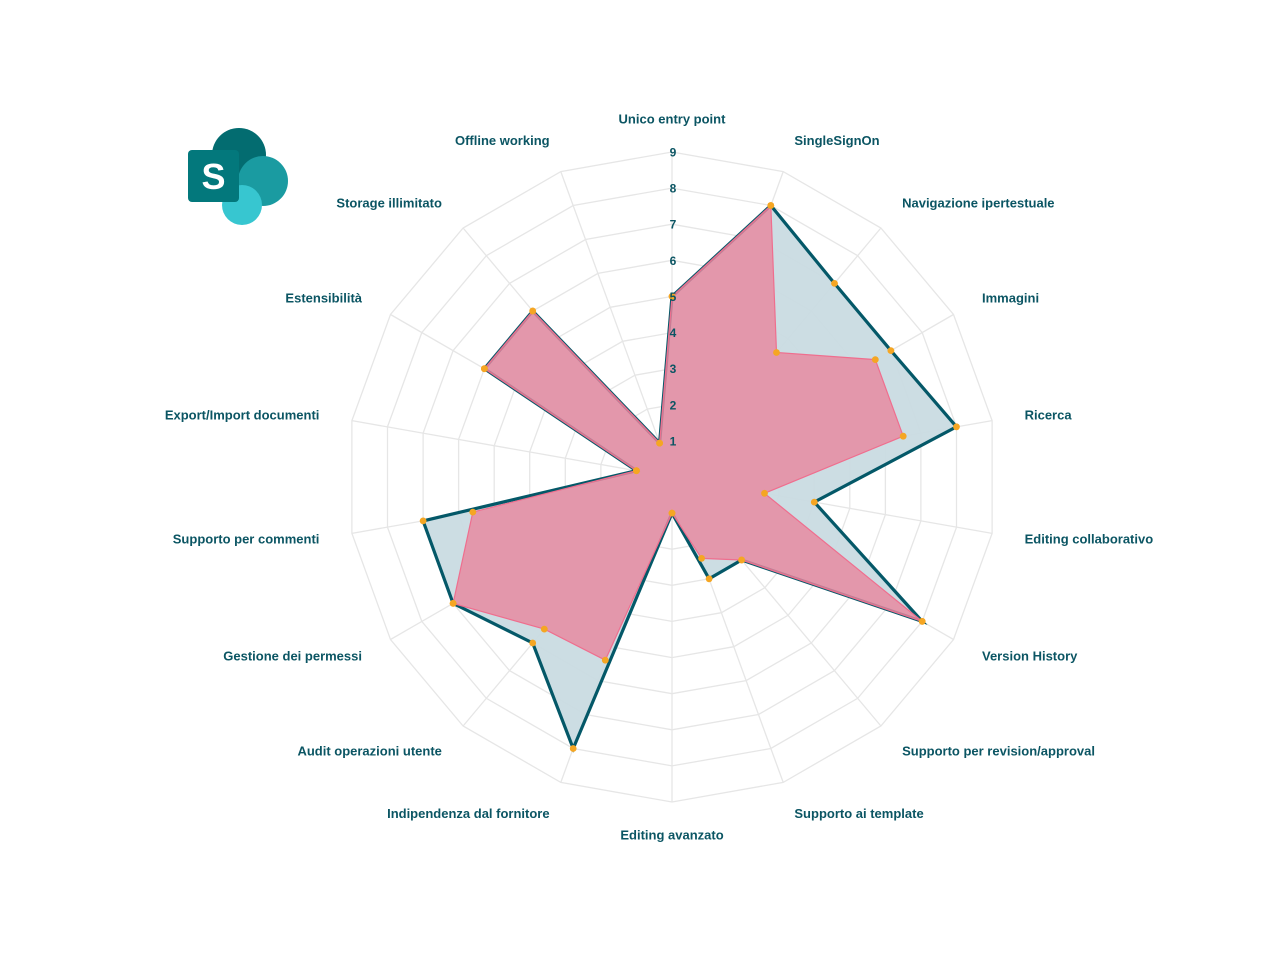 Image resolution: width=1280 pixels, height=960 pixels. Describe the element at coordinates (323, 298) in the screenshot. I see `category-label: Estensibilità` at that location.